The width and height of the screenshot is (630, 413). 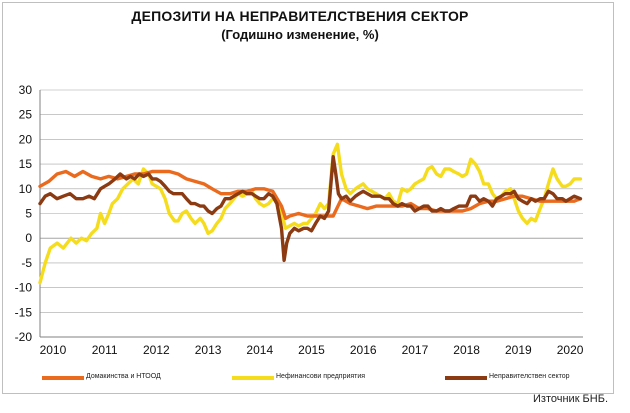 I want to click on x-tick-label: 2013, so click(x=208, y=350).